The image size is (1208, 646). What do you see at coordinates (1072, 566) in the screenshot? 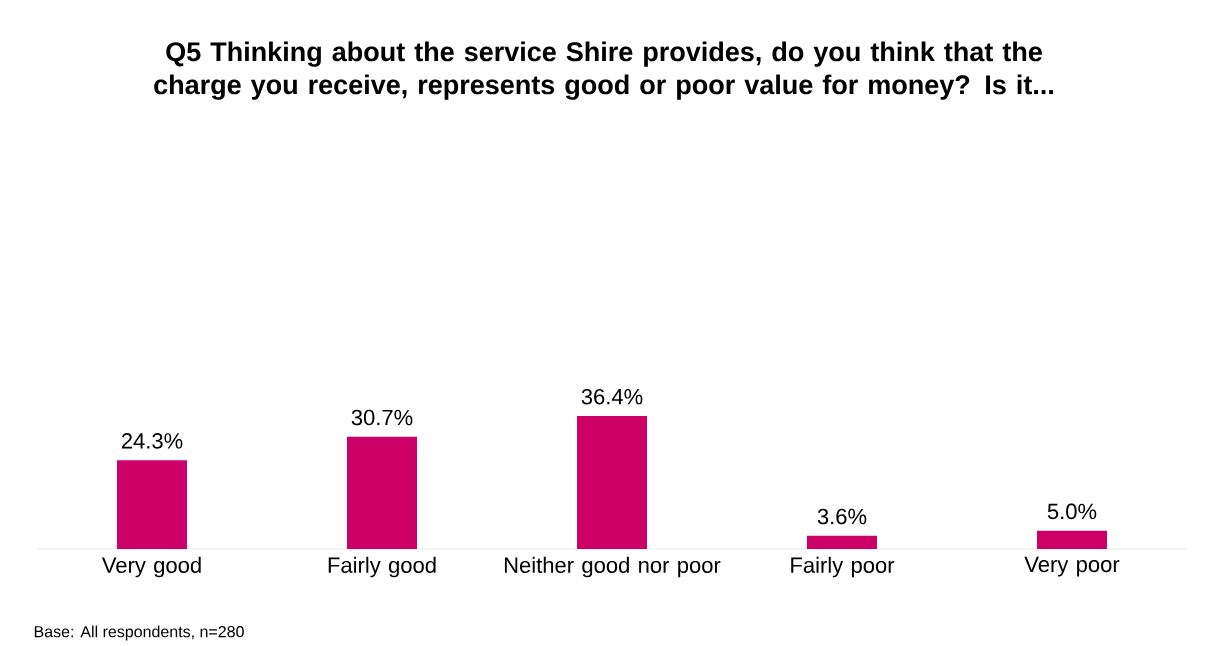
I see `x-tick-label: Very poor` at bounding box center [1072, 566].